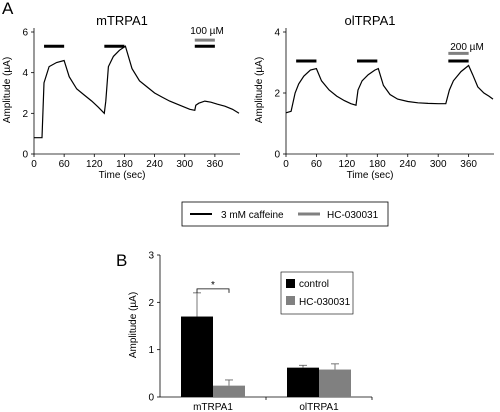  I want to click on legend-box, so click(285, 214).